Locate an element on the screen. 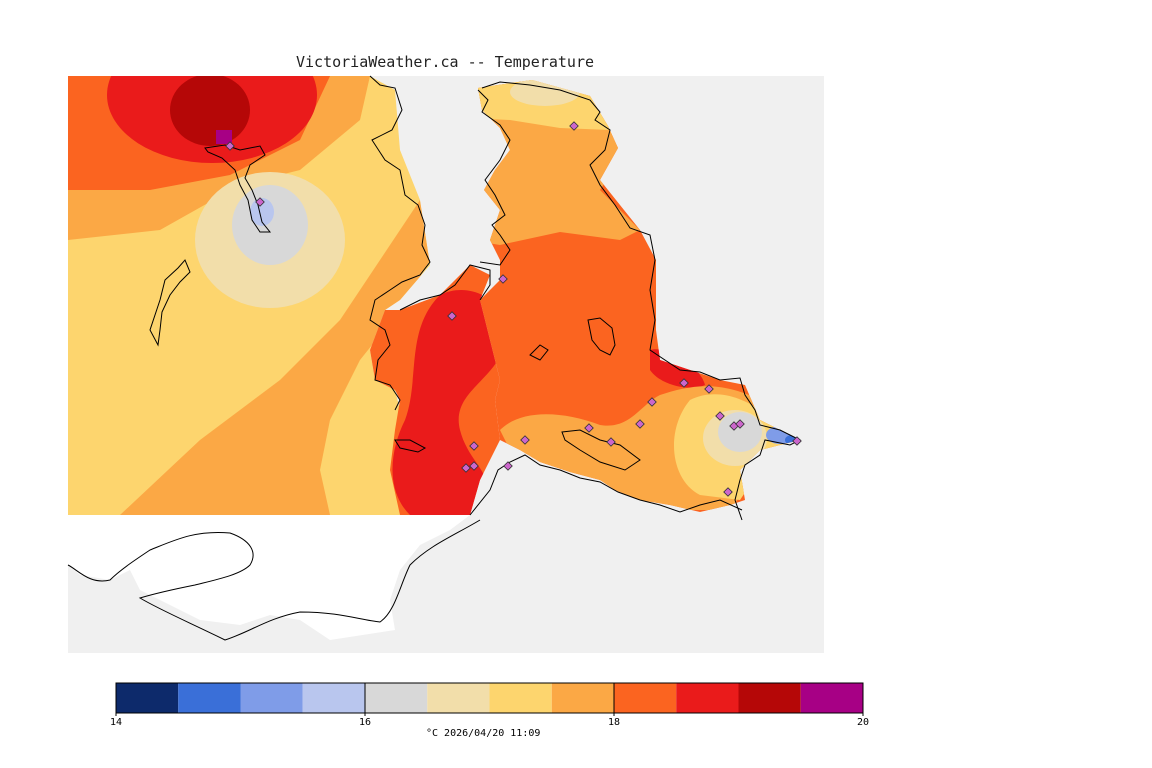 This screenshot has height=768, width=1152. central-land-temperature is located at coordinates (435, 390).